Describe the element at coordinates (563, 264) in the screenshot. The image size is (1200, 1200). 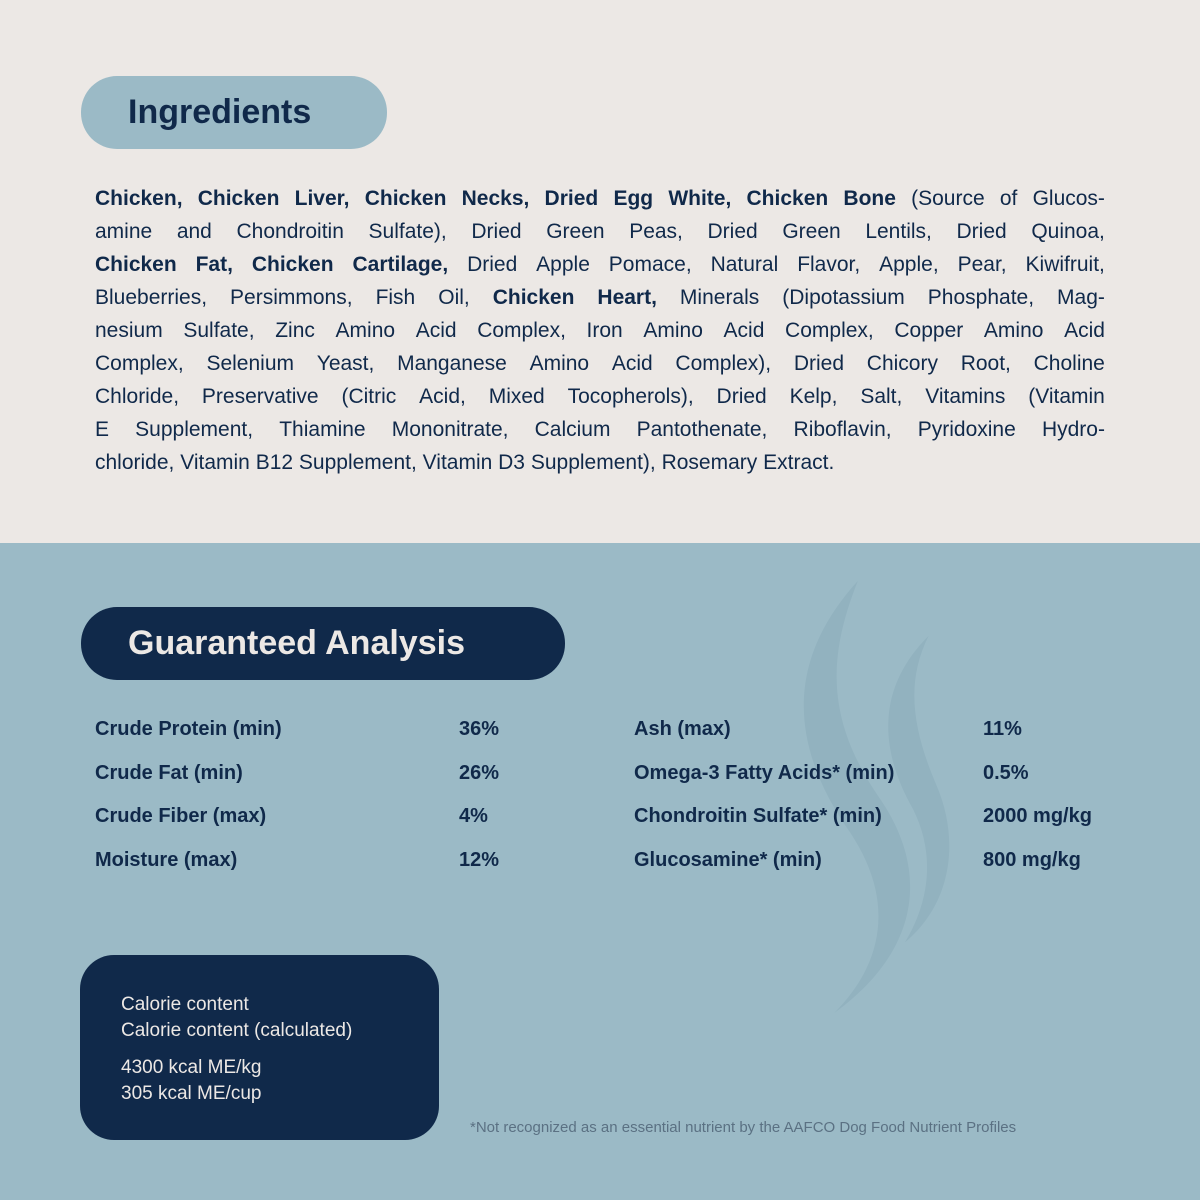
I see `ingredient-text: Apple` at that location.